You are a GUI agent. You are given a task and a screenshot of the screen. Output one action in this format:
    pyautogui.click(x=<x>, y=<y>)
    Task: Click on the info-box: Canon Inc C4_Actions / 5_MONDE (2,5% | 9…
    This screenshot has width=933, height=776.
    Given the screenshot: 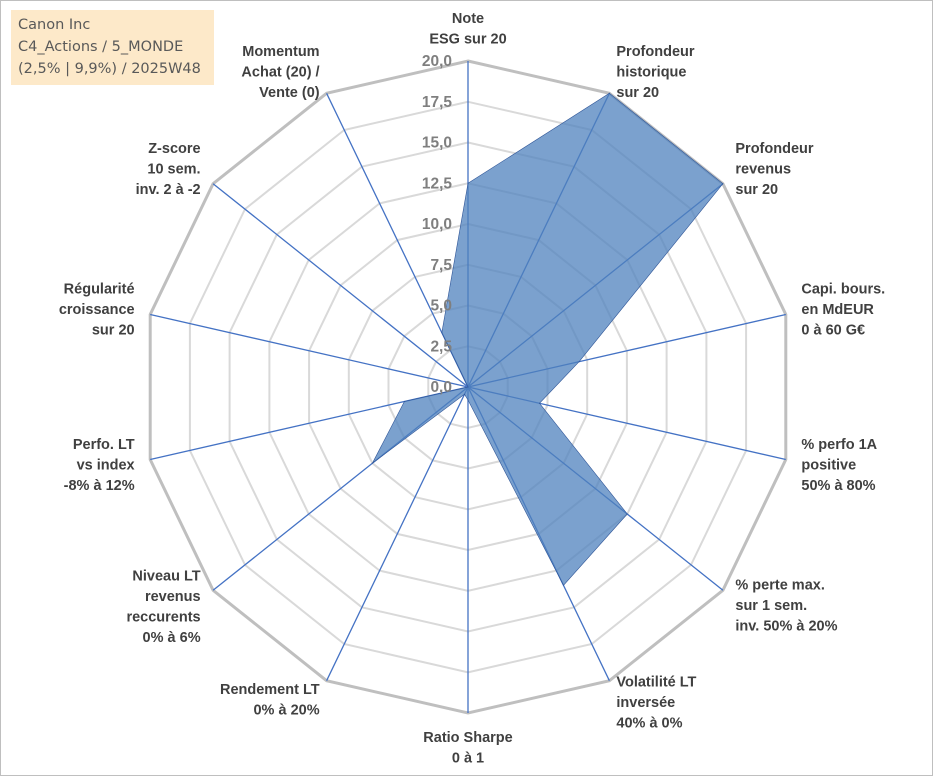 What is the action you would take?
    pyautogui.click(x=112, y=47)
    